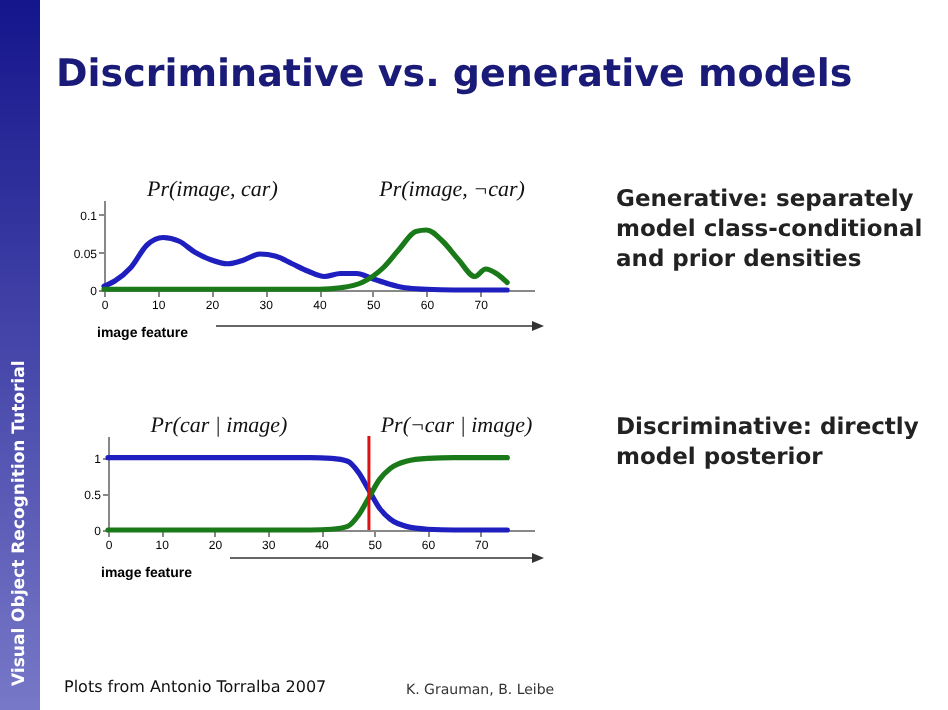 This screenshot has height=710, width=948. I want to click on text: Generative: separately model class-conditional and prior densities, so click(770, 229).